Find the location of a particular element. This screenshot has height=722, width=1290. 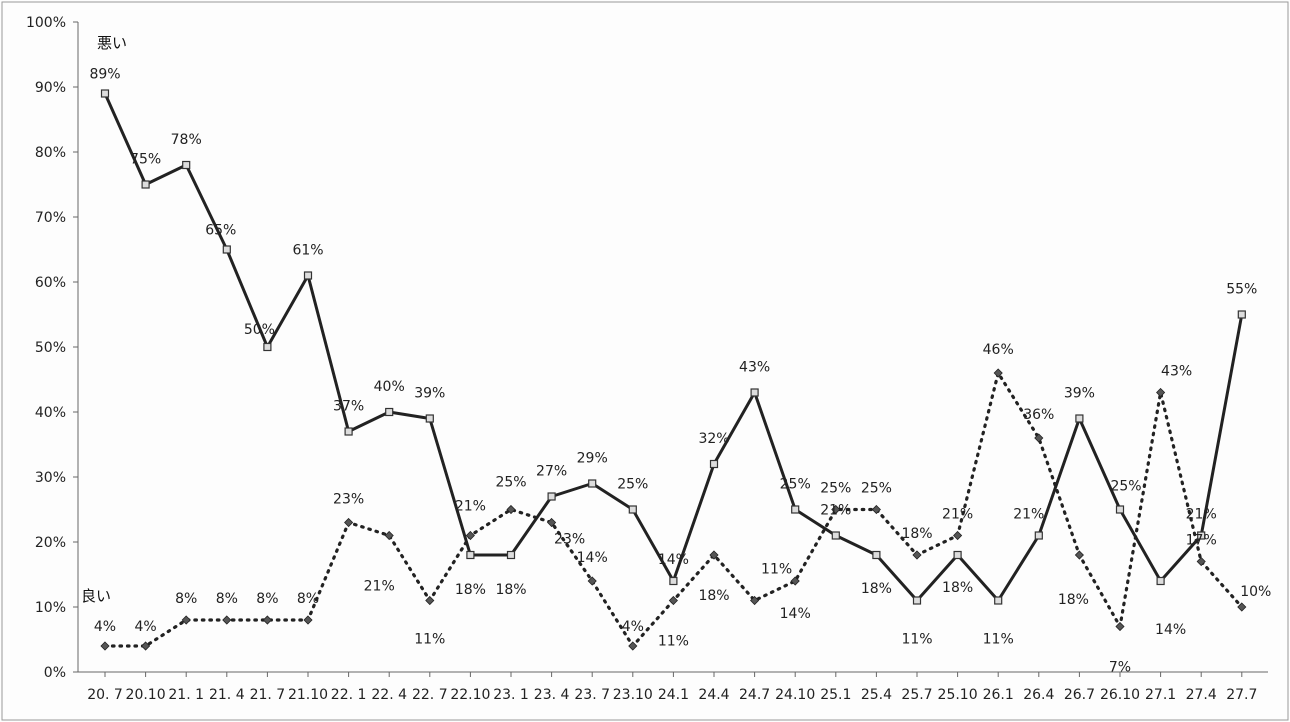

y-tick-label: 50% is located at coordinates (50, 348).